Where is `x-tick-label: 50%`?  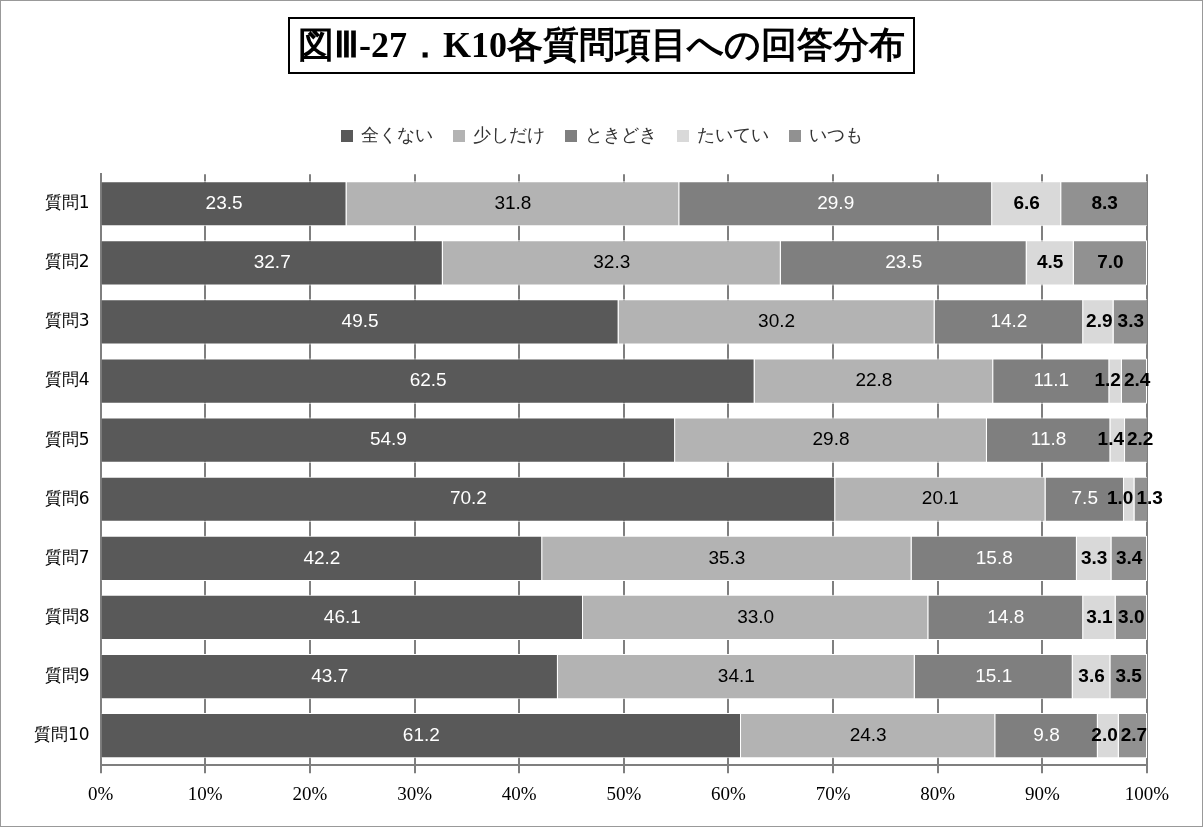 x-tick-label: 50% is located at coordinates (624, 793).